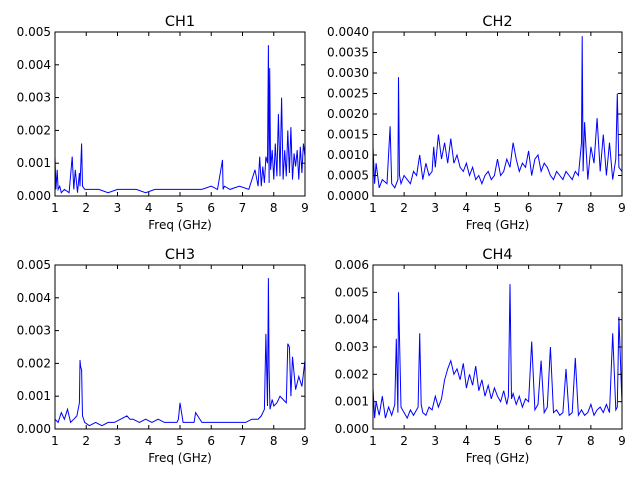  I want to click on y-tick-label: 0.0005, so click(348, 176).